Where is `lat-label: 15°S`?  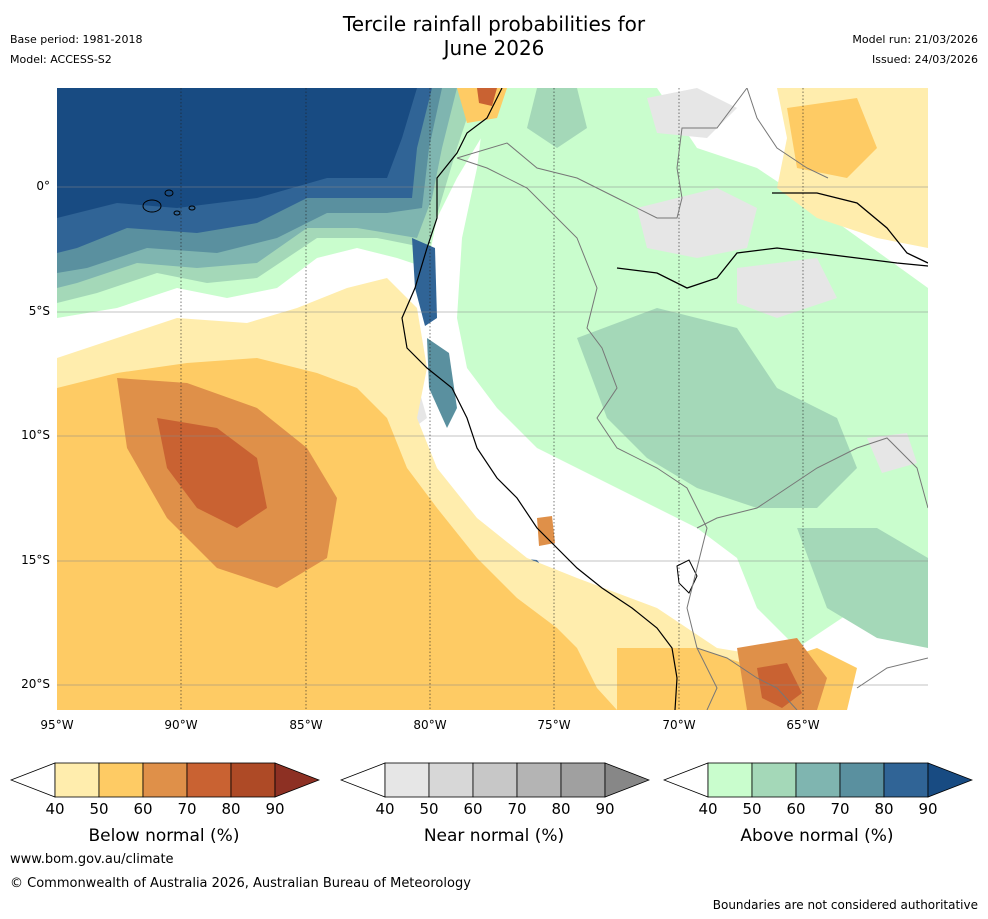 lat-label: 15°S is located at coordinates (35, 560).